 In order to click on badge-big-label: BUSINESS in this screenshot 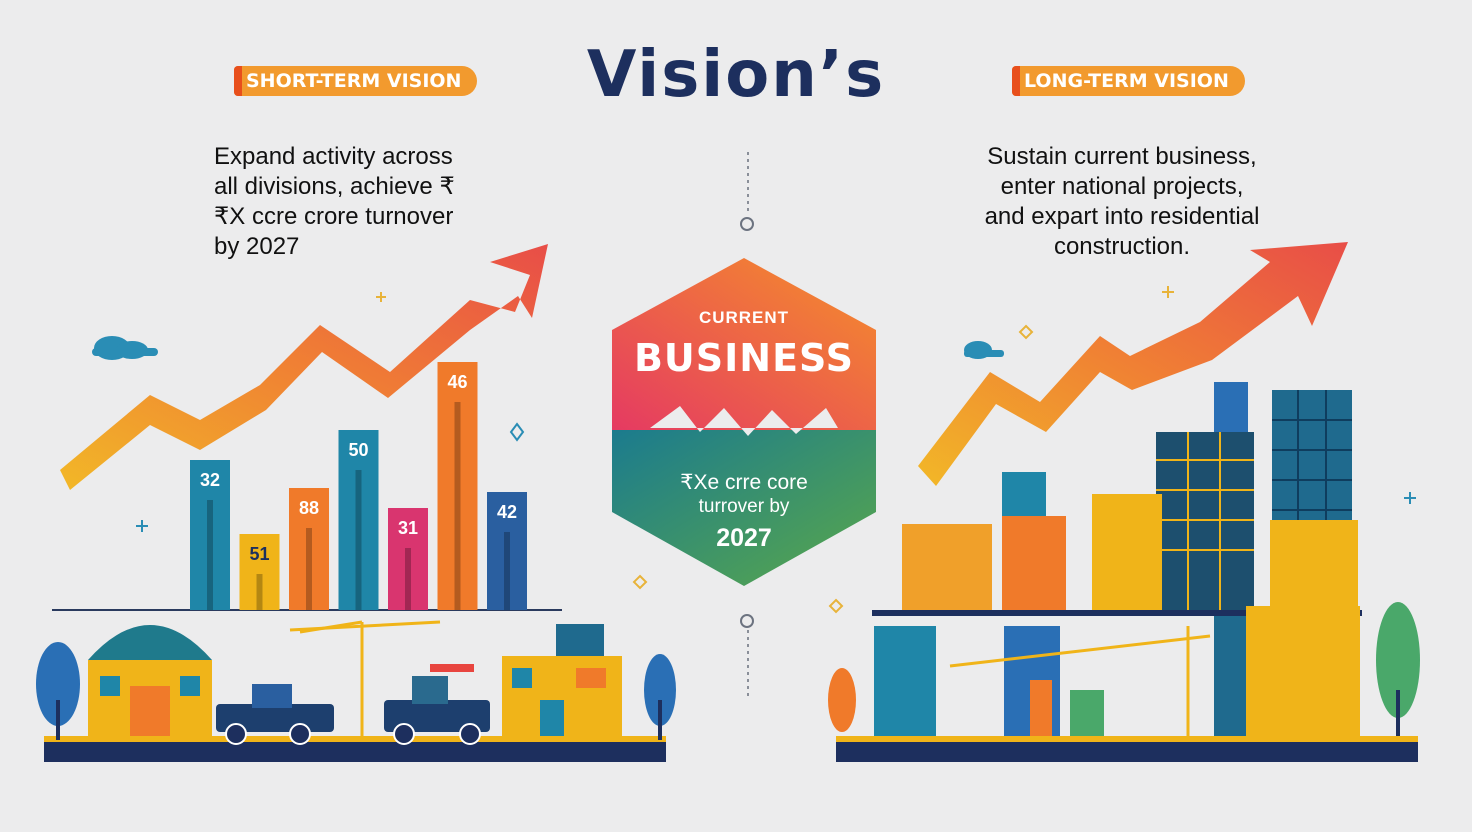, I will do `click(744, 358)`.